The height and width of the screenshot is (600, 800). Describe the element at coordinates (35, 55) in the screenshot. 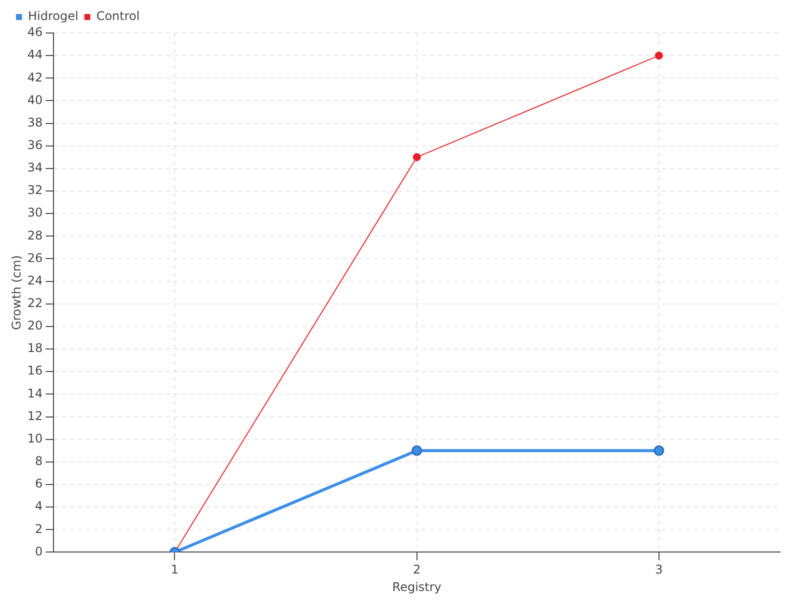

I see `y-tick-label: 44` at that location.